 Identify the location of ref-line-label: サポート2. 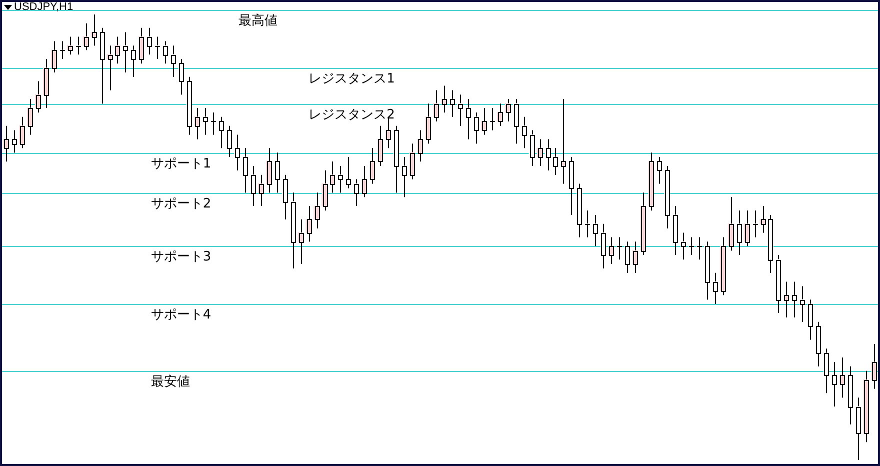
(181, 204).